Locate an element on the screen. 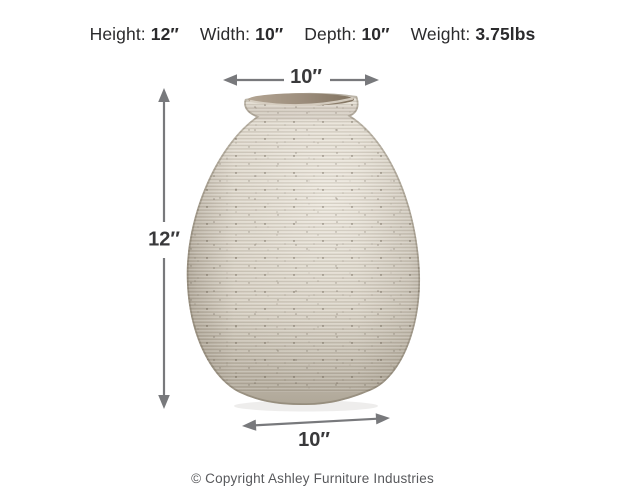  spec-depth: Depth: 10″ is located at coordinates (346, 34).